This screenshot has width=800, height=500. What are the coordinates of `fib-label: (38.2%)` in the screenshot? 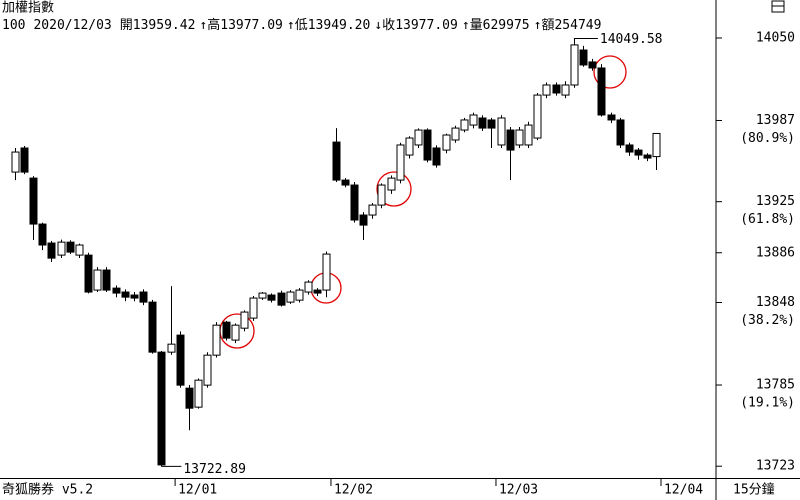 It's located at (767, 320).